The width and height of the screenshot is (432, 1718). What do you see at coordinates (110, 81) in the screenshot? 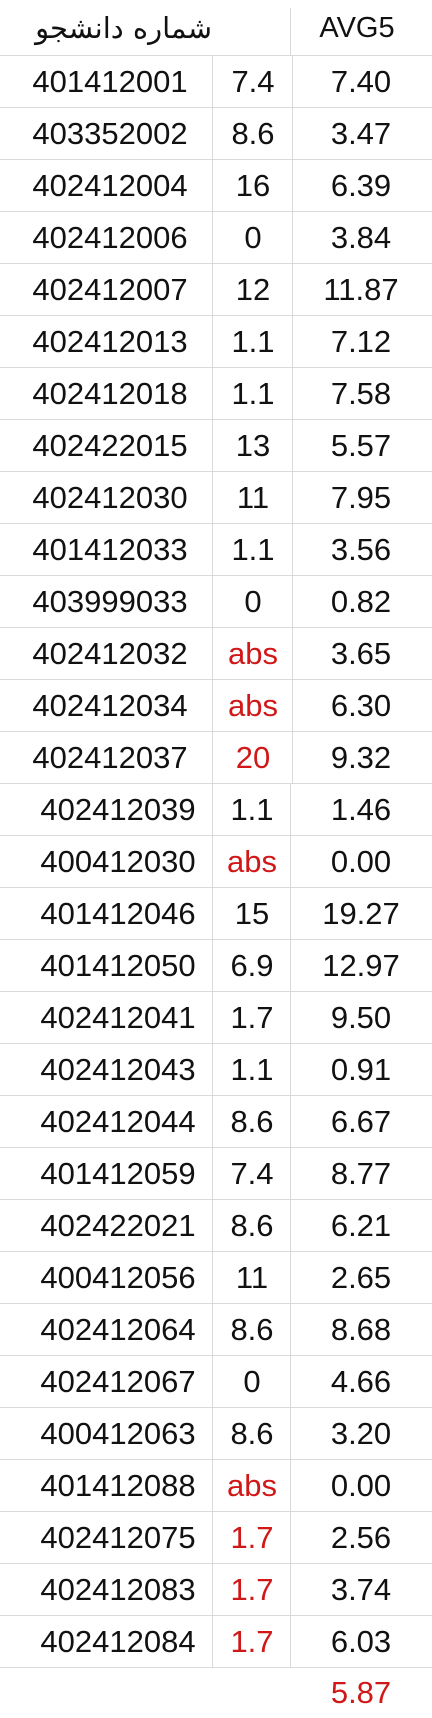
I see `student-id-cell: 401412001` at bounding box center [110, 81].